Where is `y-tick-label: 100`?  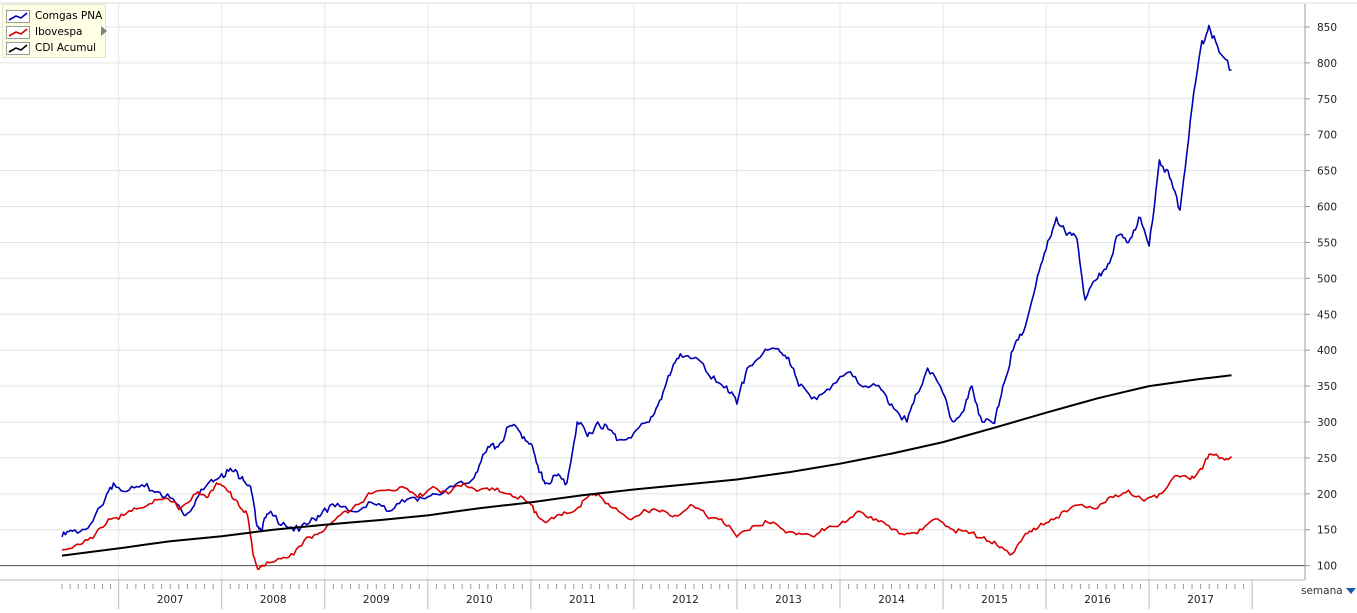
y-tick-label: 100 is located at coordinates (1327, 567).